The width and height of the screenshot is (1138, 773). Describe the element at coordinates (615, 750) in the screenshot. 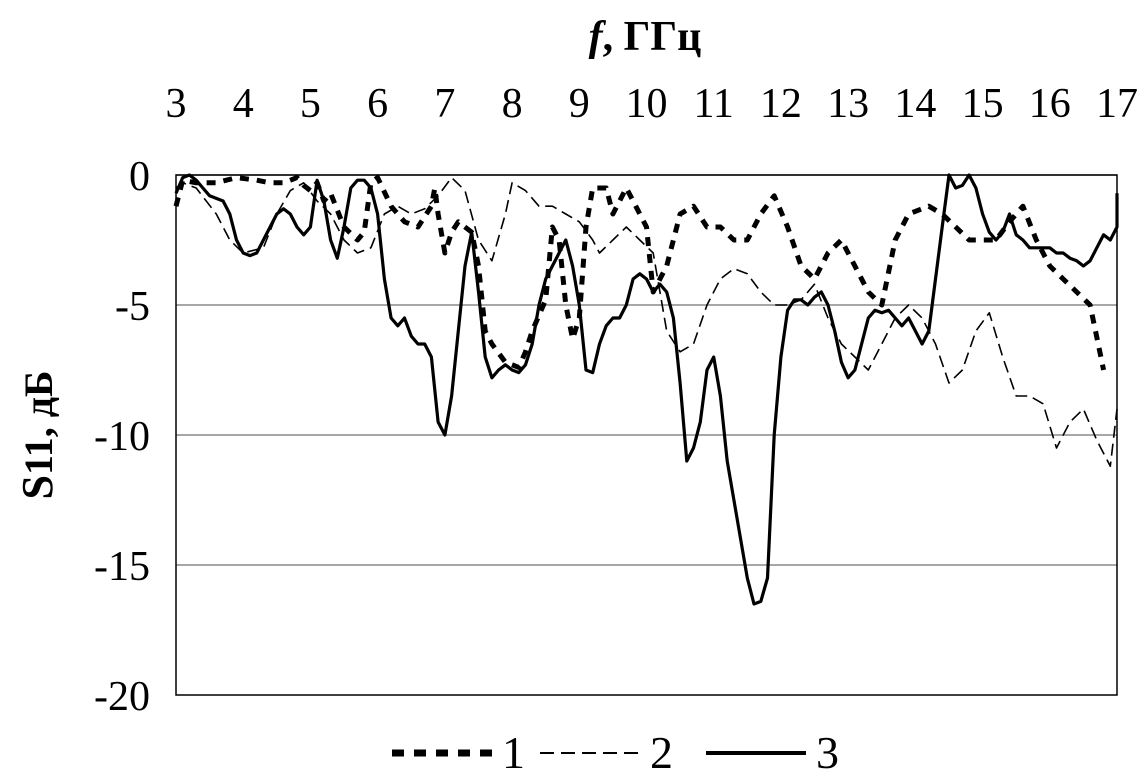

I see `legend: 1 2 3` at that location.